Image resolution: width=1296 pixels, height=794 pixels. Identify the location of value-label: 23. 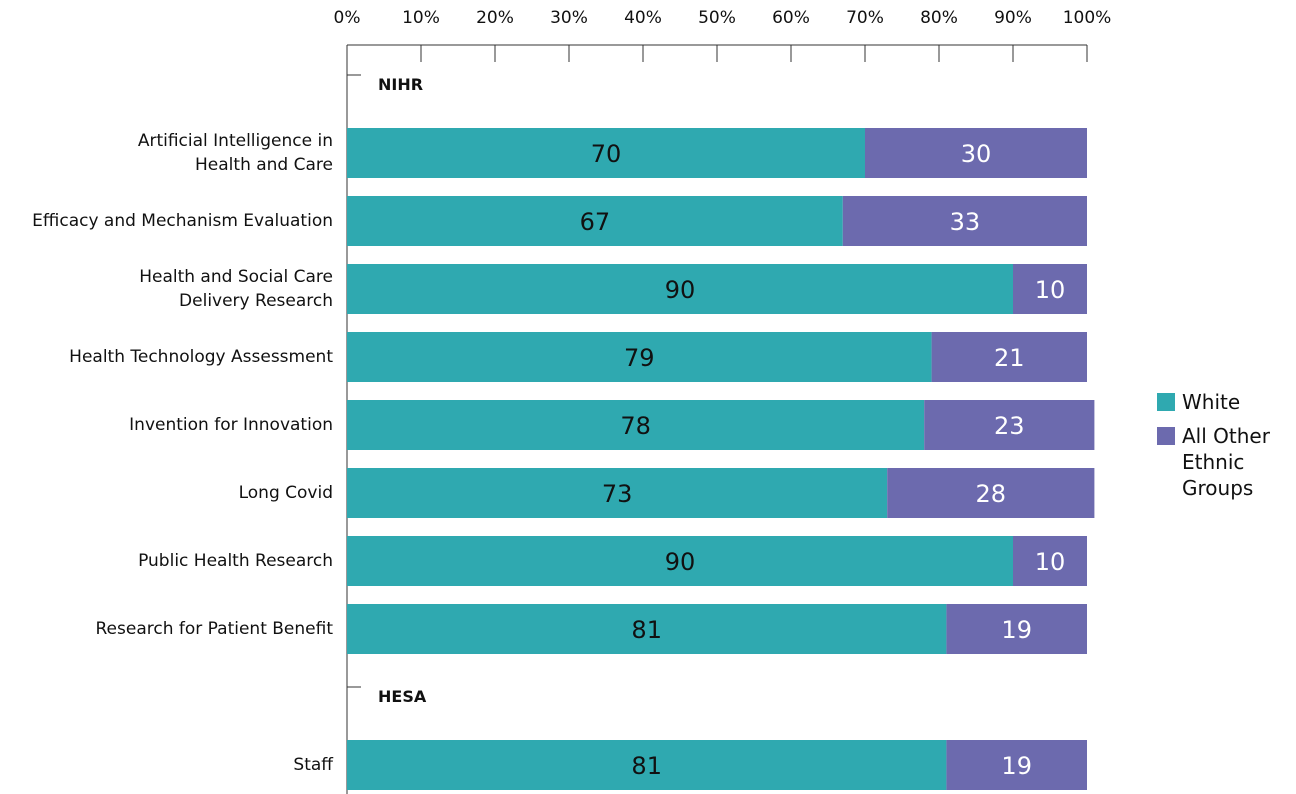
(1009, 426).